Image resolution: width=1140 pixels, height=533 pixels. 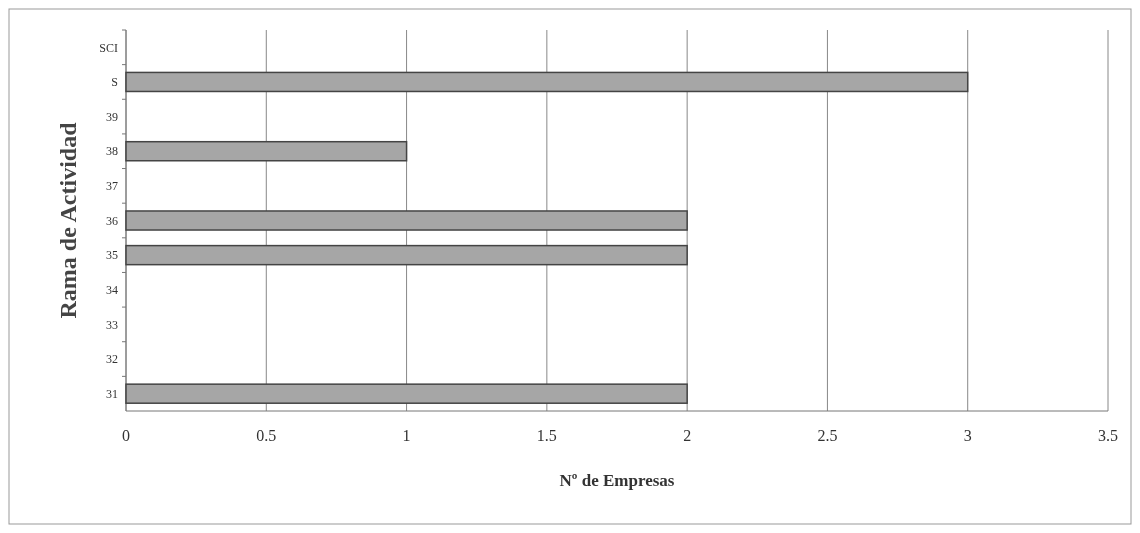 I want to click on y-tick-label: 36, so click(x=112, y=220).